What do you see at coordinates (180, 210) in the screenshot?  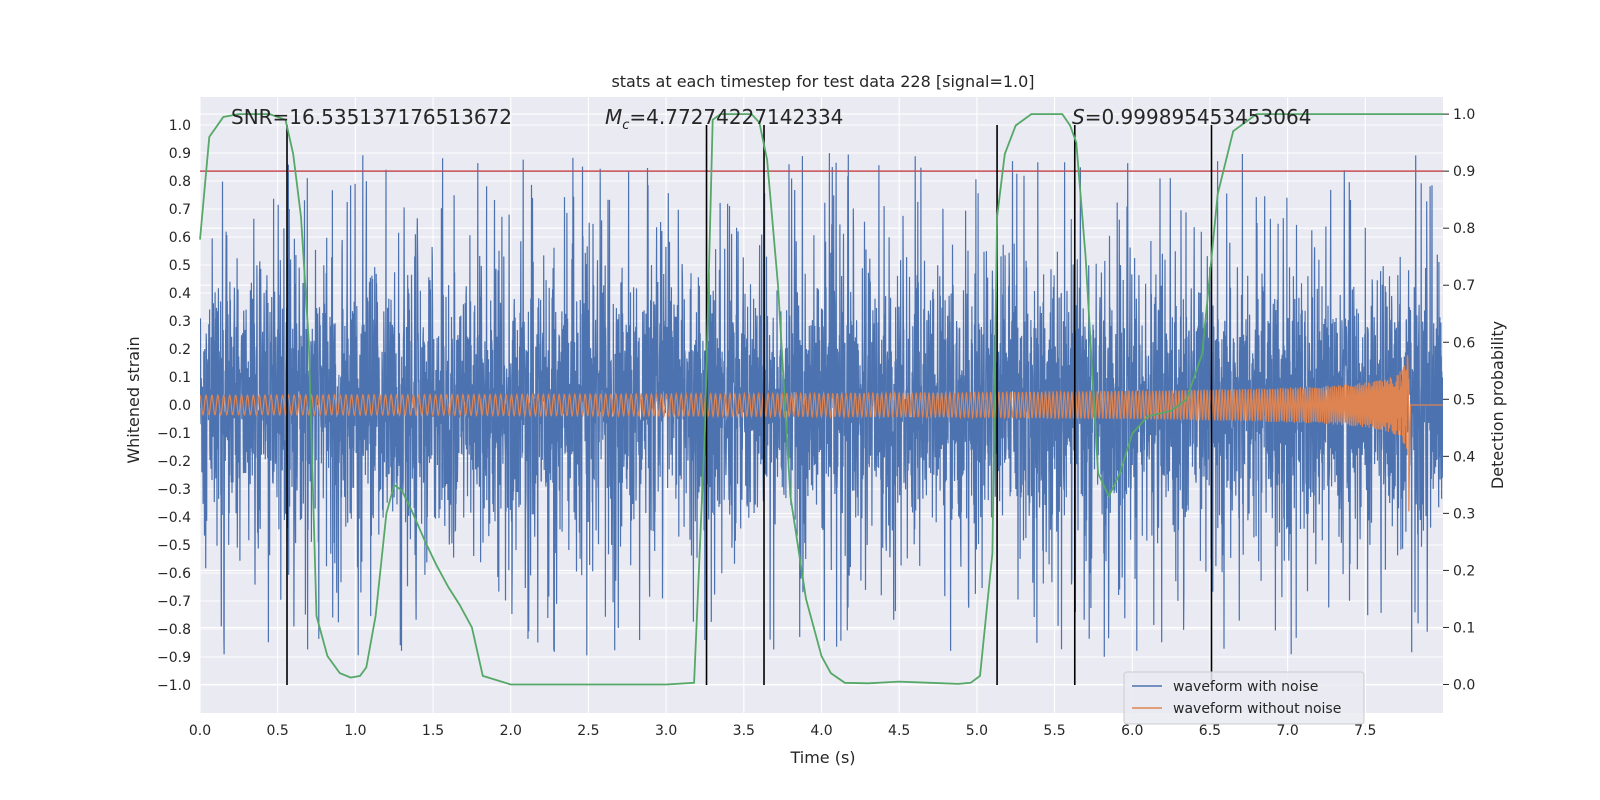 I see `y-left-tick-label: 0.7` at bounding box center [180, 210].